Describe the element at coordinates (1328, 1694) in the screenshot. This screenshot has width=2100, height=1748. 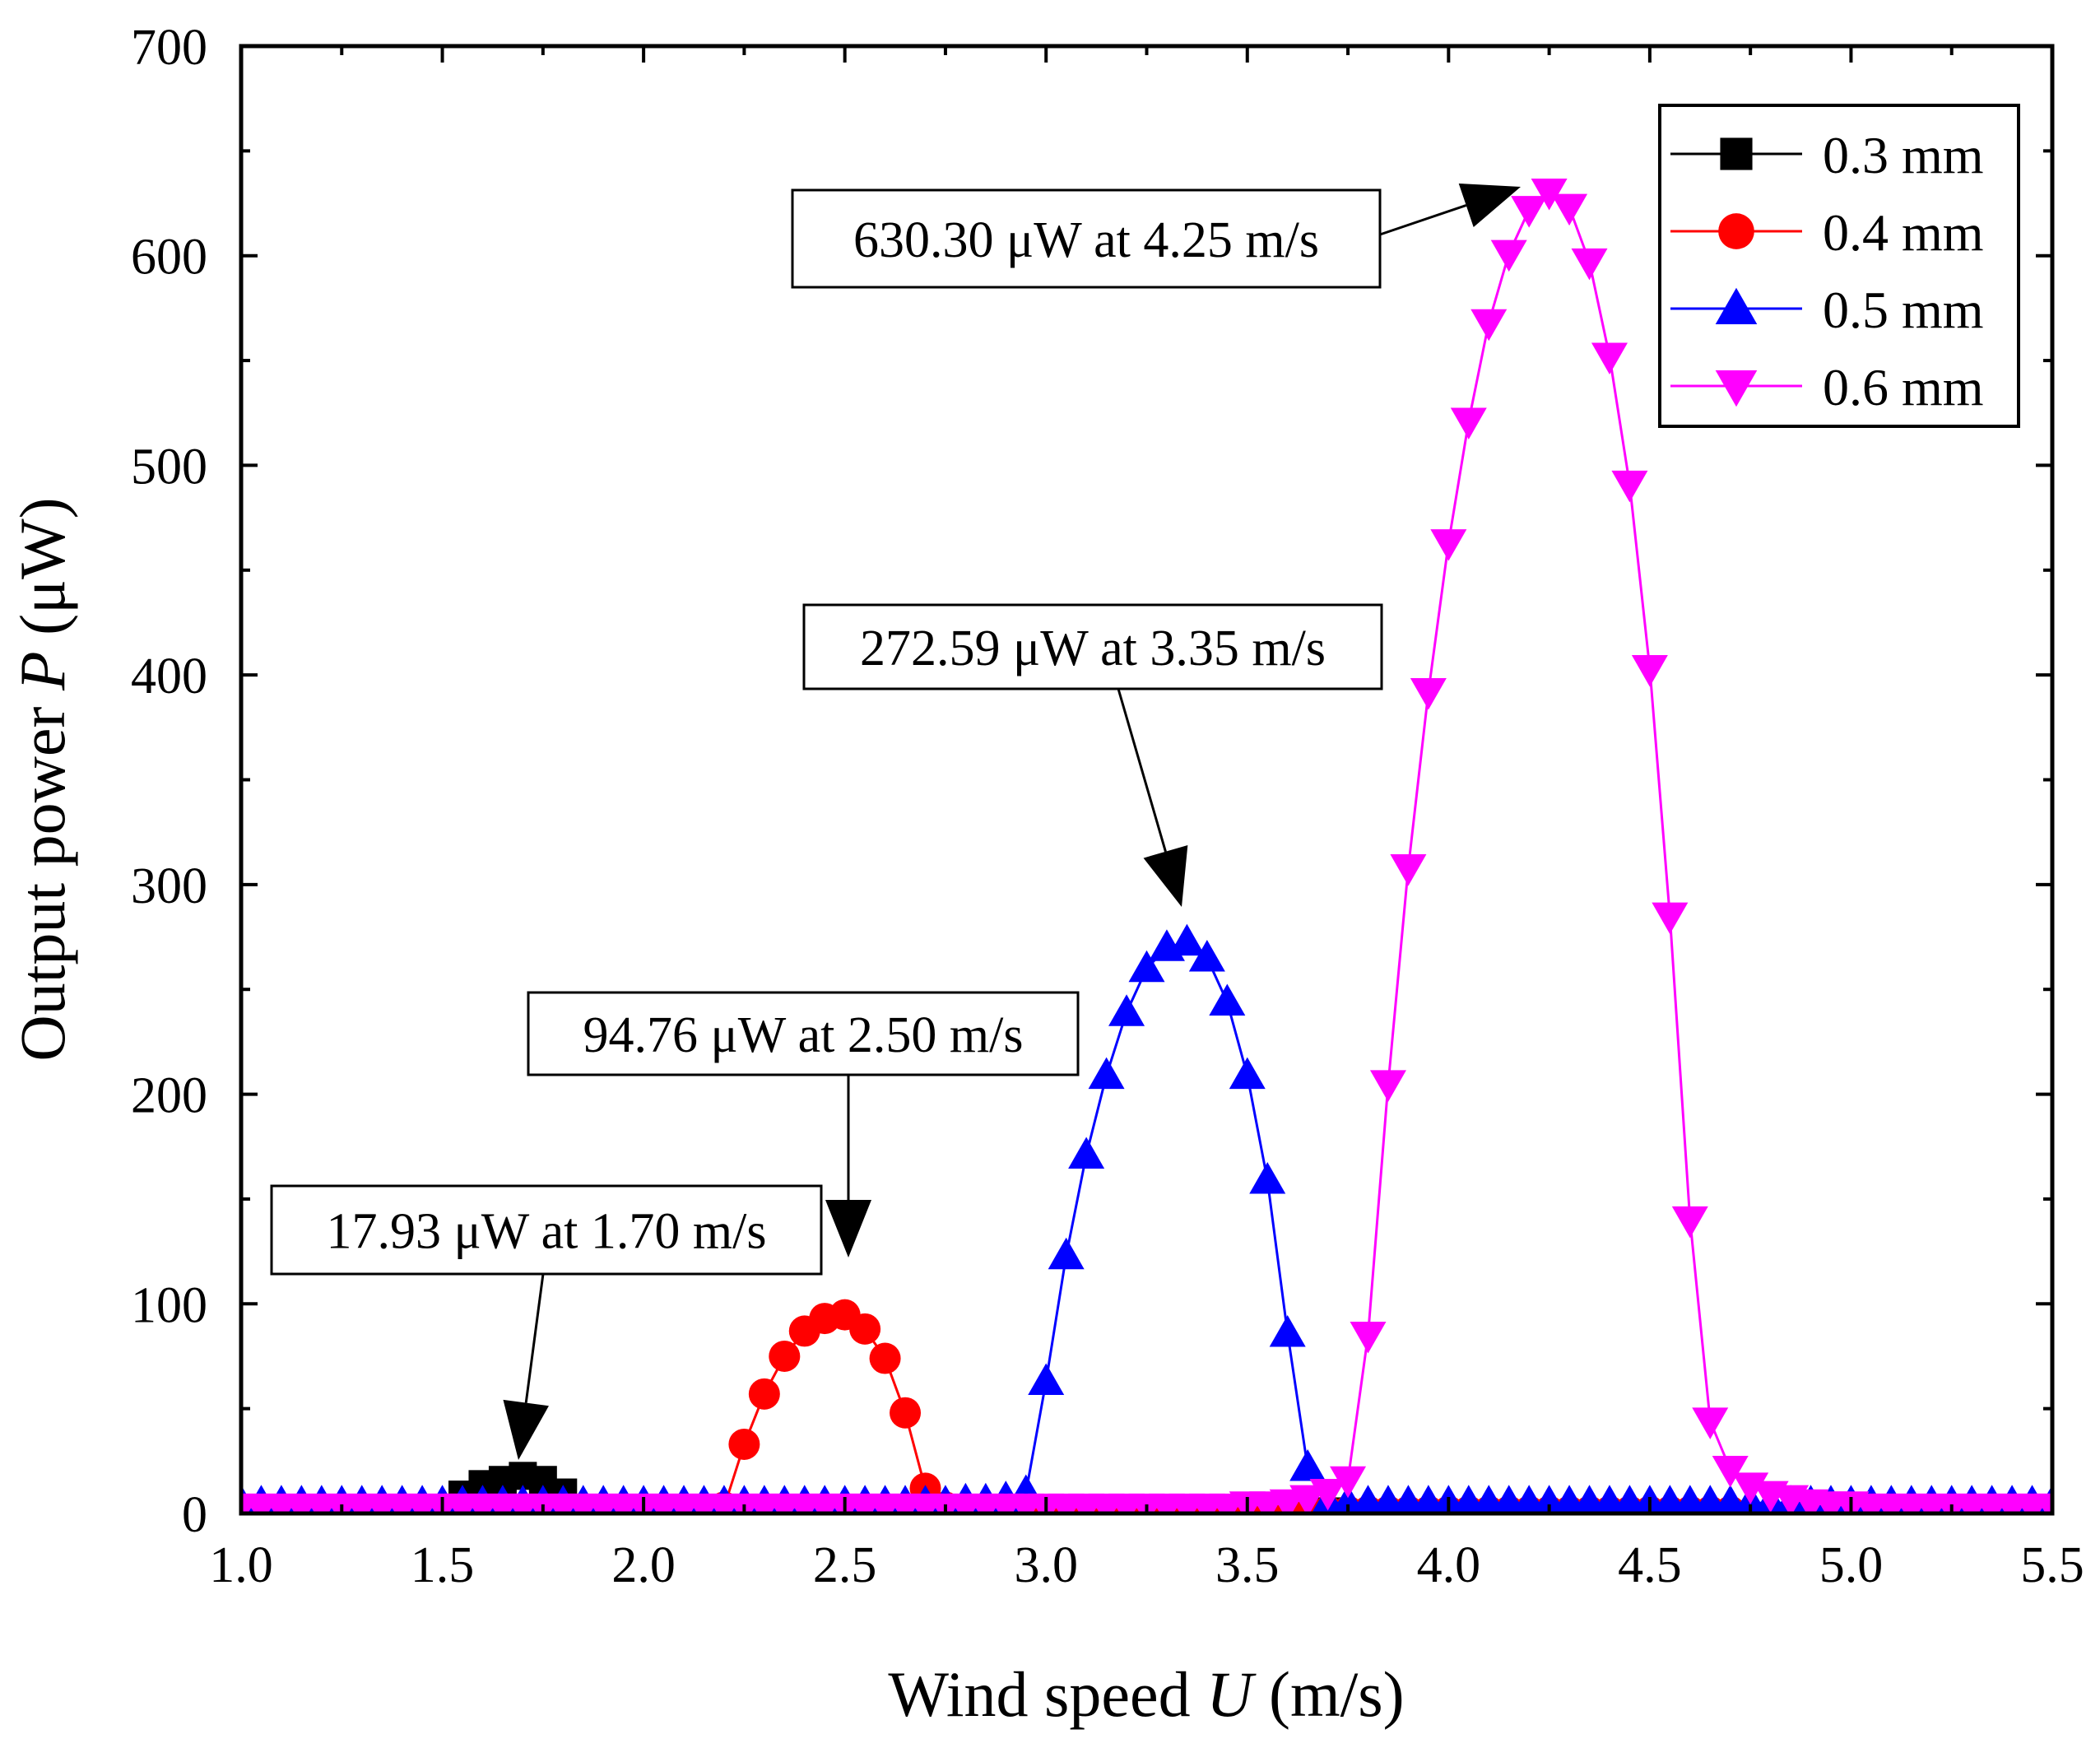
I see `x-axis-title-suffix: (m/s)` at that location.